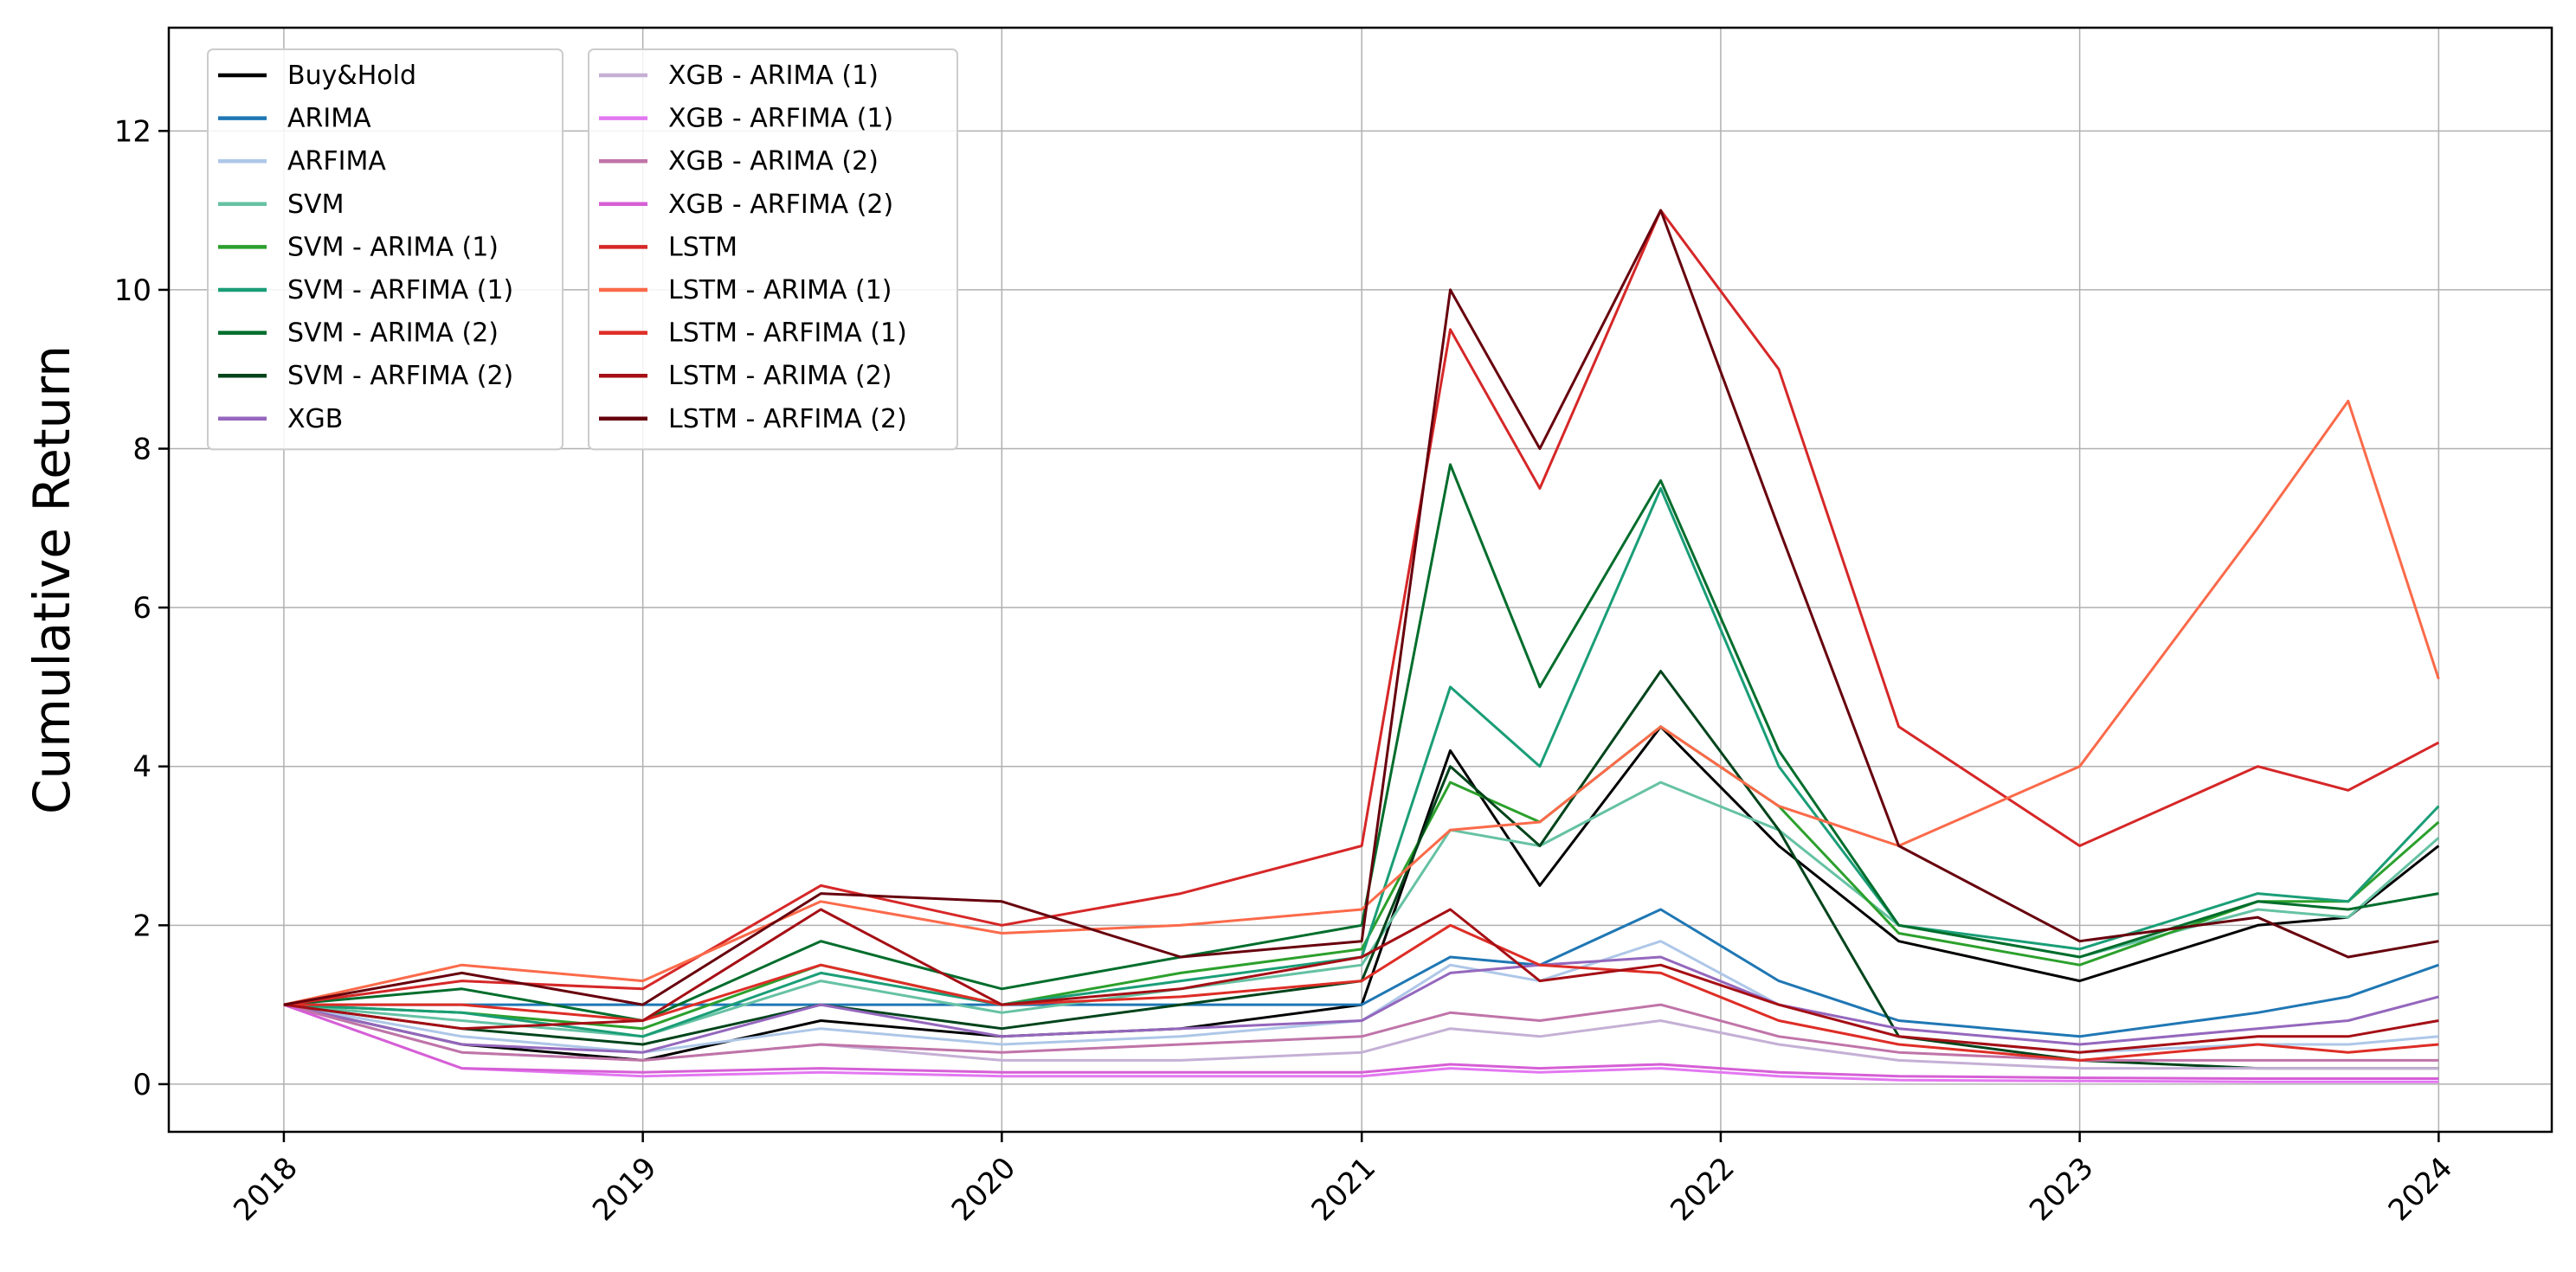  Describe the element at coordinates (52, 580) in the screenshot. I see `y-axis-title: Cumulative Return` at that location.